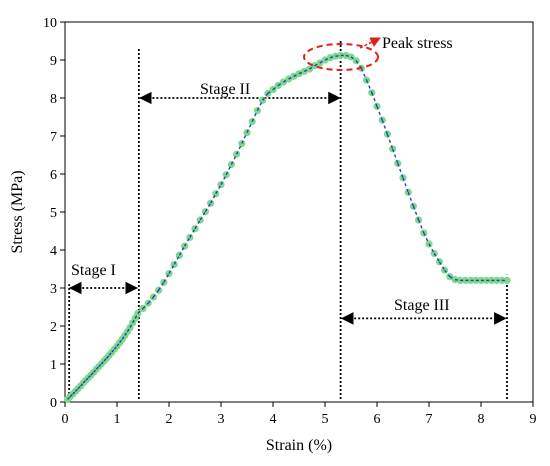 The width and height of the screenshot is (550, 466). I want to click on x-tick-label: 9, so click(533, 419).